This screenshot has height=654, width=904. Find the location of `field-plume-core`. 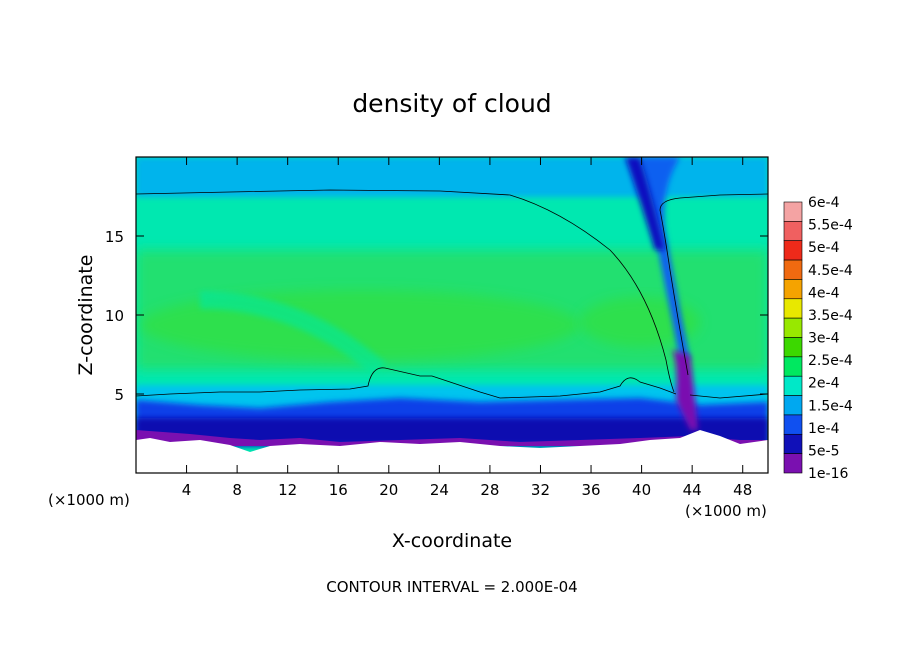

field-plume-core is located at coordinates (612, 203).